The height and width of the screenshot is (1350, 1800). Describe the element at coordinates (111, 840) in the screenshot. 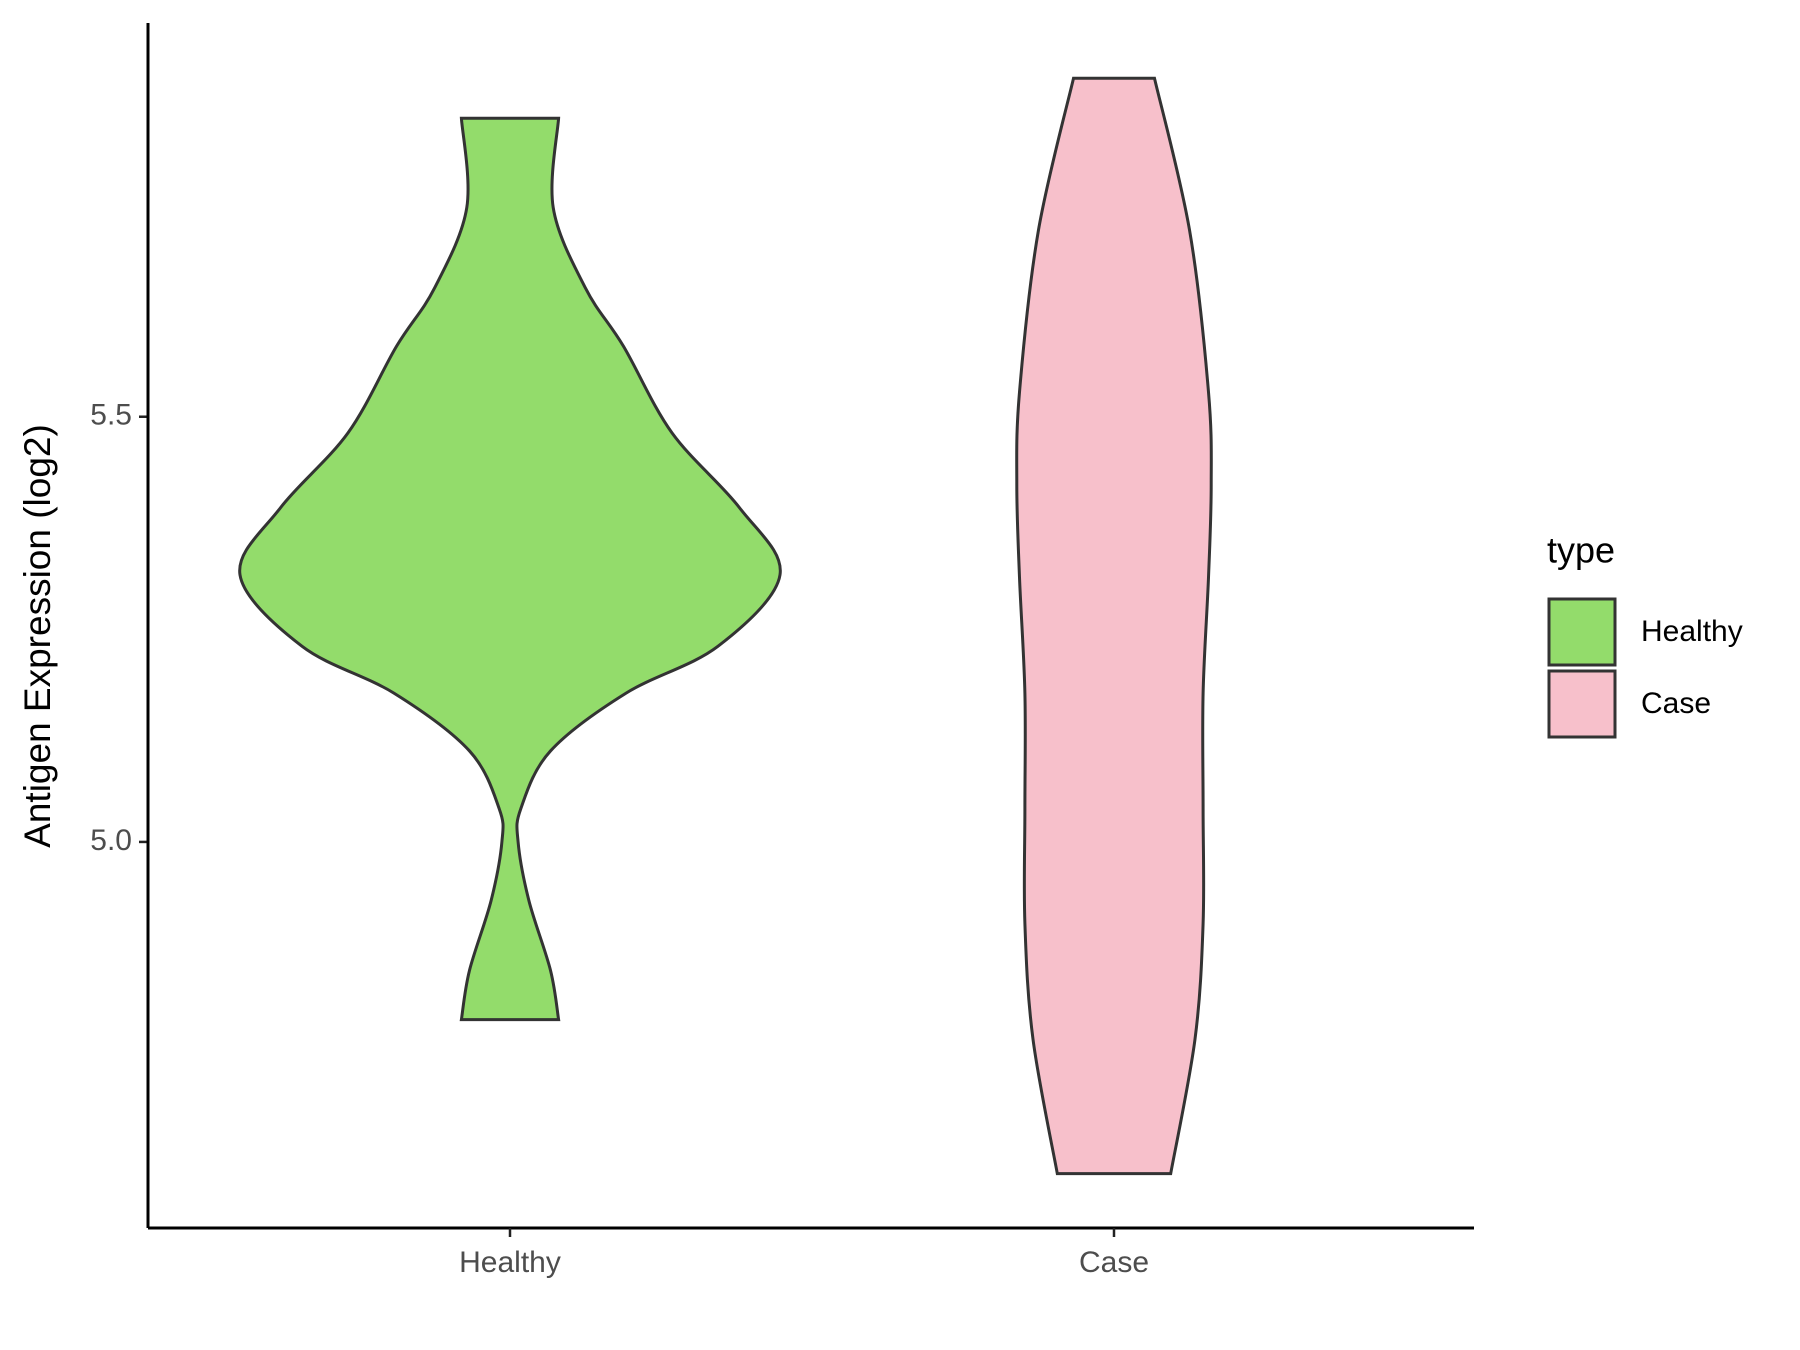

I see `y-tick-label: 5.0` at that location.